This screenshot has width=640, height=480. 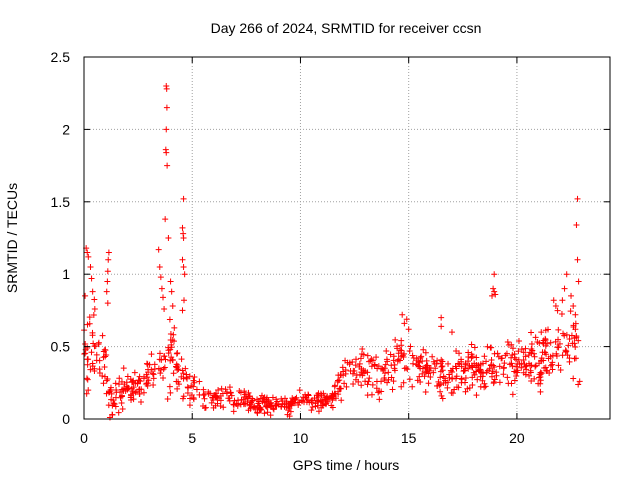 I want to click on y-tick-label: 2.5, so click(x=61, y=57).